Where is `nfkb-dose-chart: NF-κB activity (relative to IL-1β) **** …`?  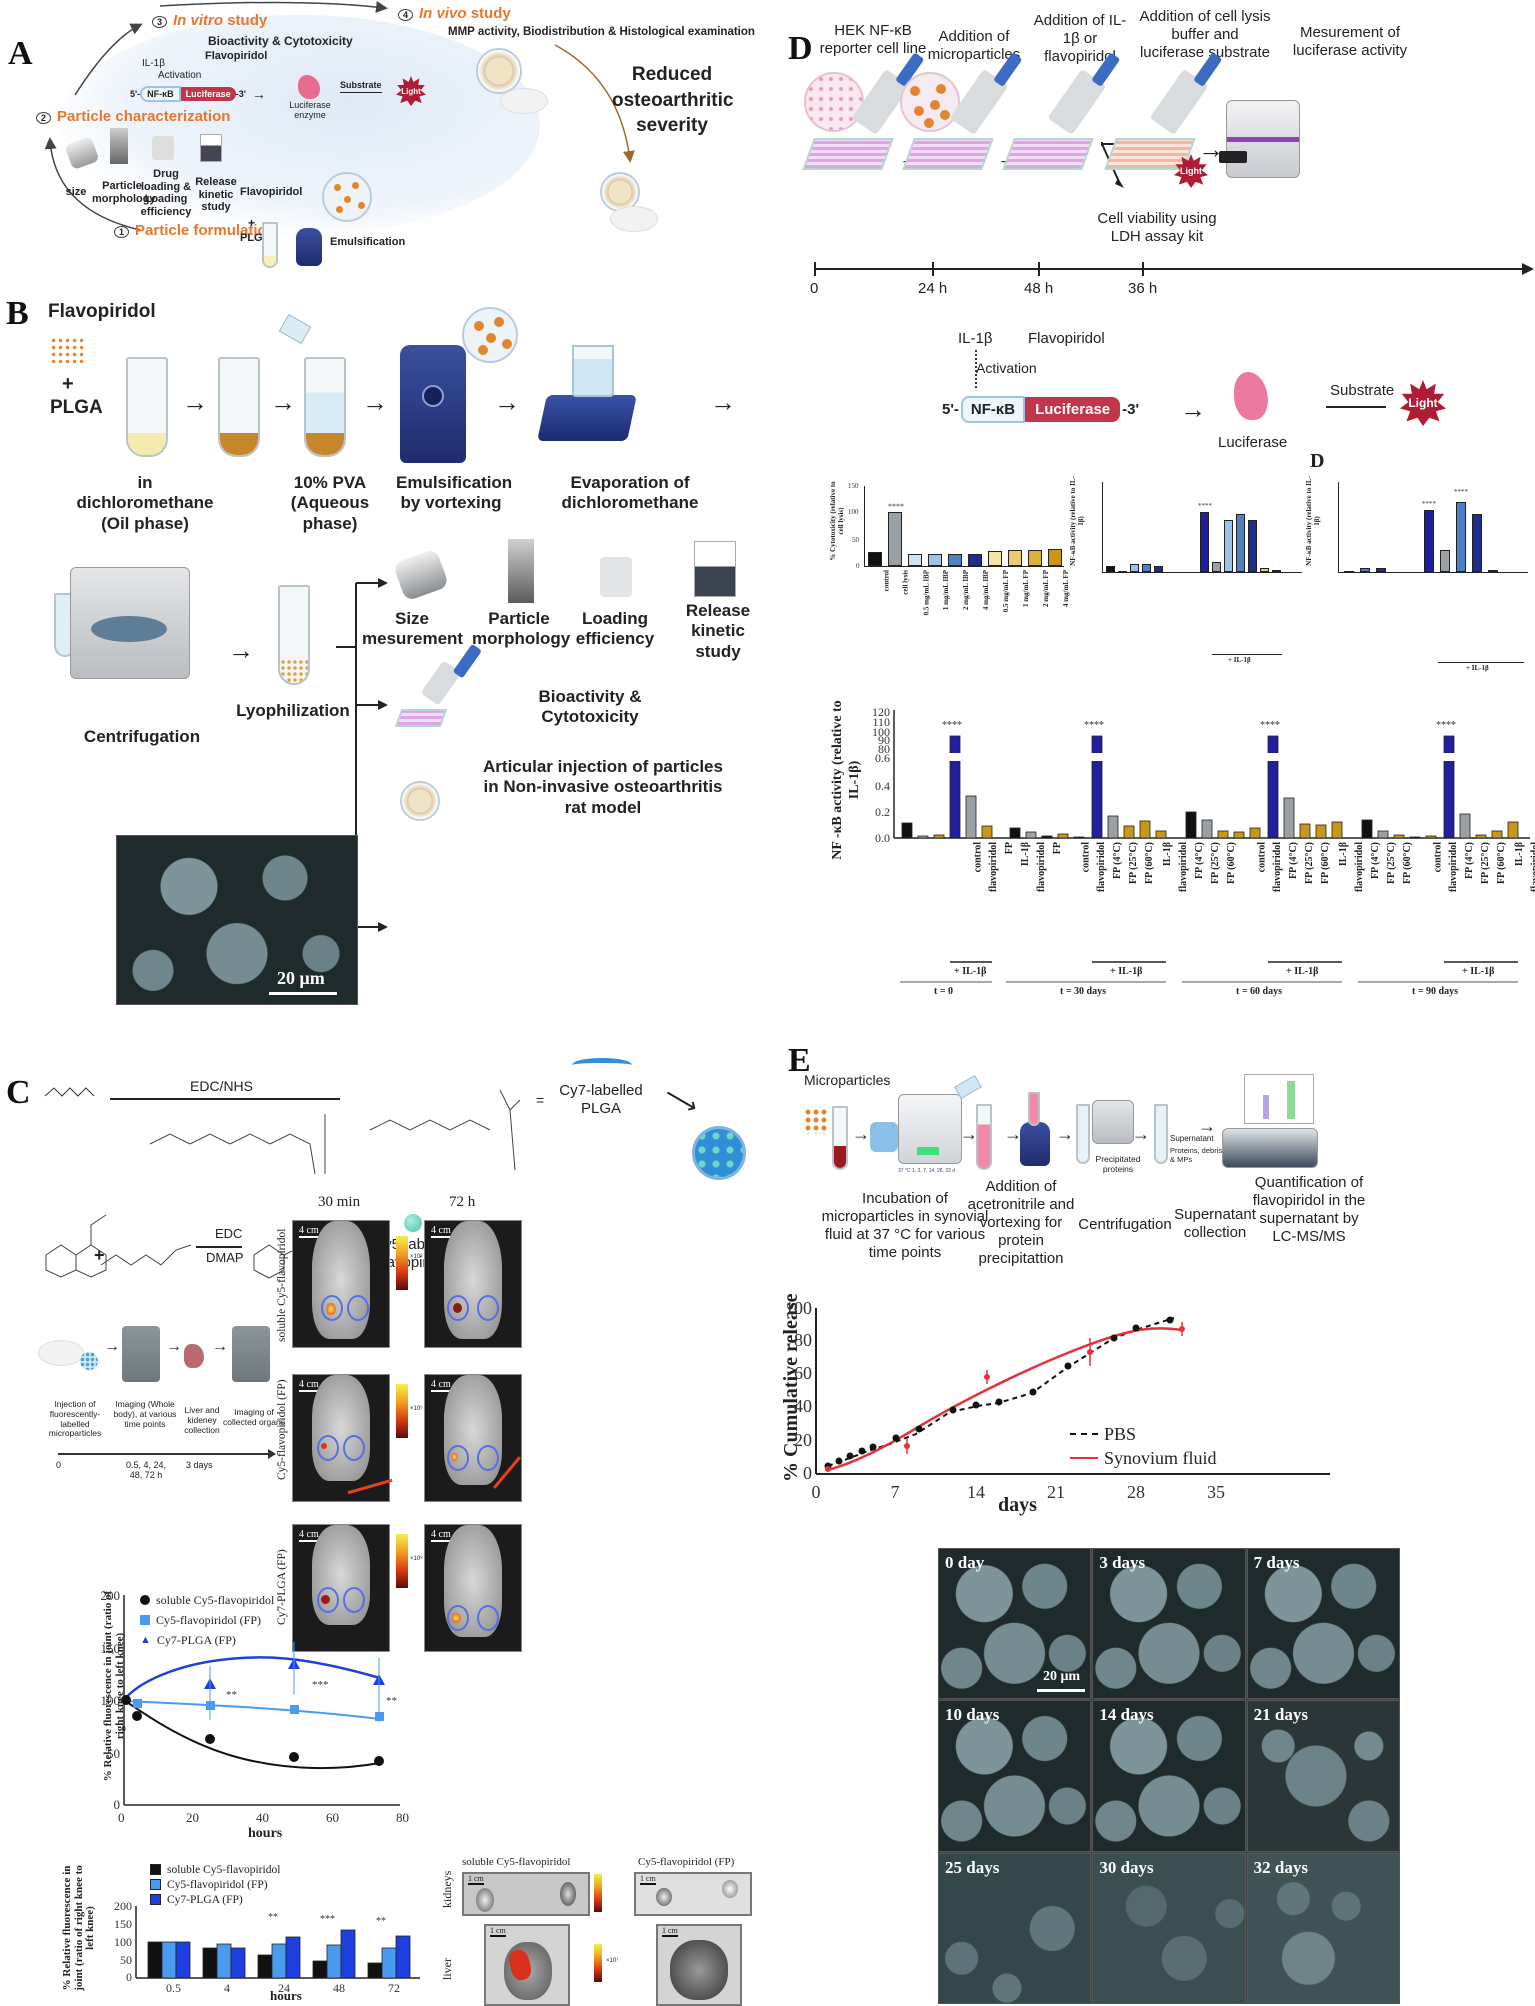 nfkb-dose-chart: NF-κB activity (relative to IL-1β) **** … is located at coordinates (1189, 576).